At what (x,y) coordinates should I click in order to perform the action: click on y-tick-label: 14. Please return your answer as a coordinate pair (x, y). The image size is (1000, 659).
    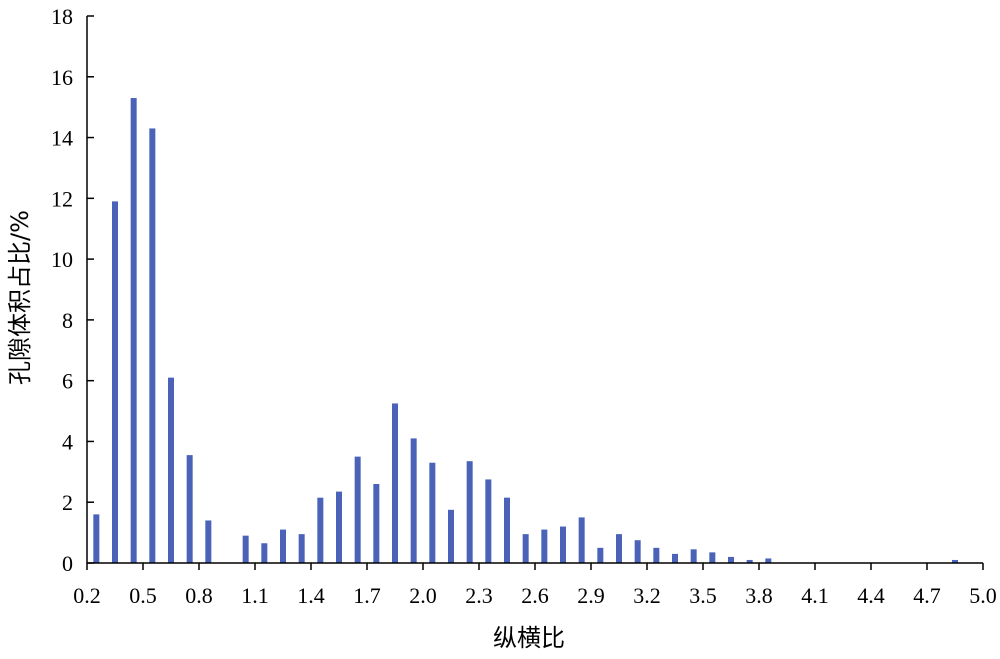
    Looking at the image, I should click on (62, 138).